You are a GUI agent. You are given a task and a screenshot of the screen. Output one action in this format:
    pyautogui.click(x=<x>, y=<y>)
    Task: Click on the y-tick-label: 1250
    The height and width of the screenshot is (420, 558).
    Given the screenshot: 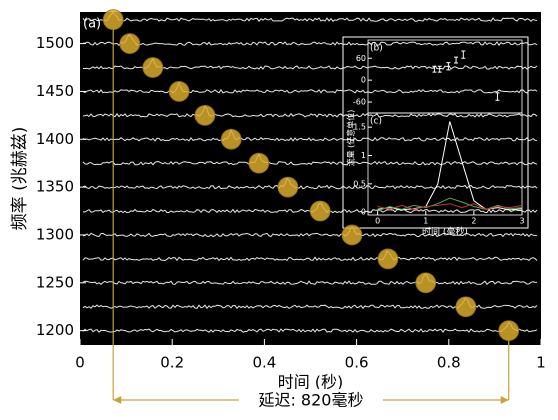 What is the action you would take?
    pyautogui.click(x=55, y=282)
    